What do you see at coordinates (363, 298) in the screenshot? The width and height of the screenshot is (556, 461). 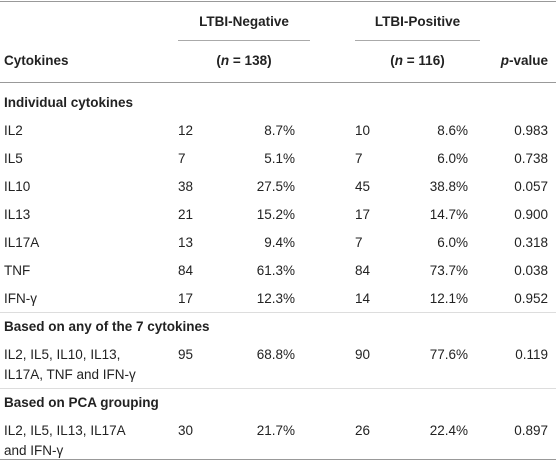 I see `cell: 14` at bounding box center [363, 298].